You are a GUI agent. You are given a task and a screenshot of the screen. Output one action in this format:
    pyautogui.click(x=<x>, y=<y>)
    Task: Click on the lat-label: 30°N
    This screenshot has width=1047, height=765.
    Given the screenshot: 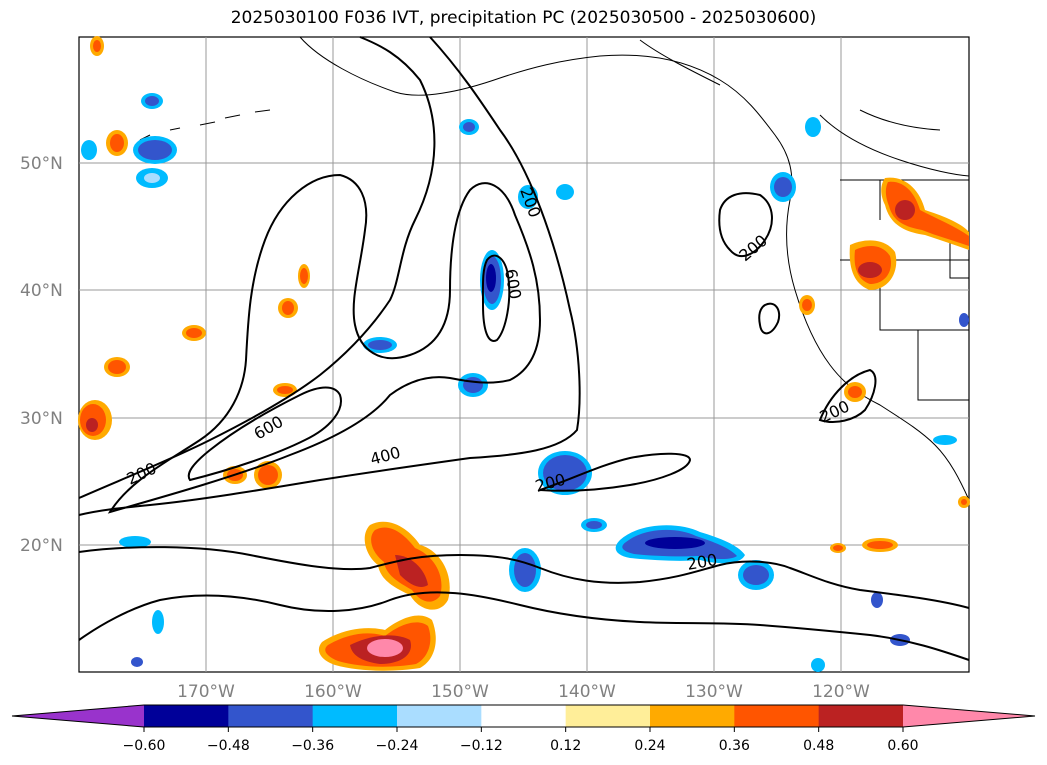 What is the action you would take?
    pyautogui.click(x=41, y=419)
    